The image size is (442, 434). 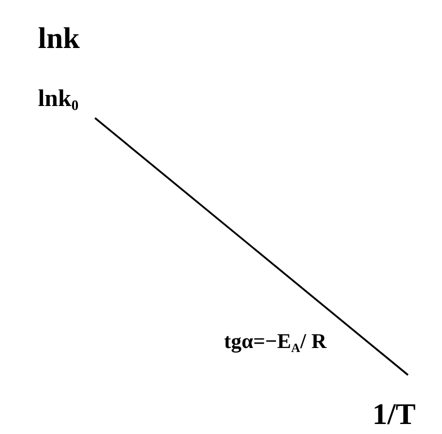 What do you see at coordinates (58, 100) in the screenshot?
I see `text: lnk$_{0}$` at bounding box center [58, 100].